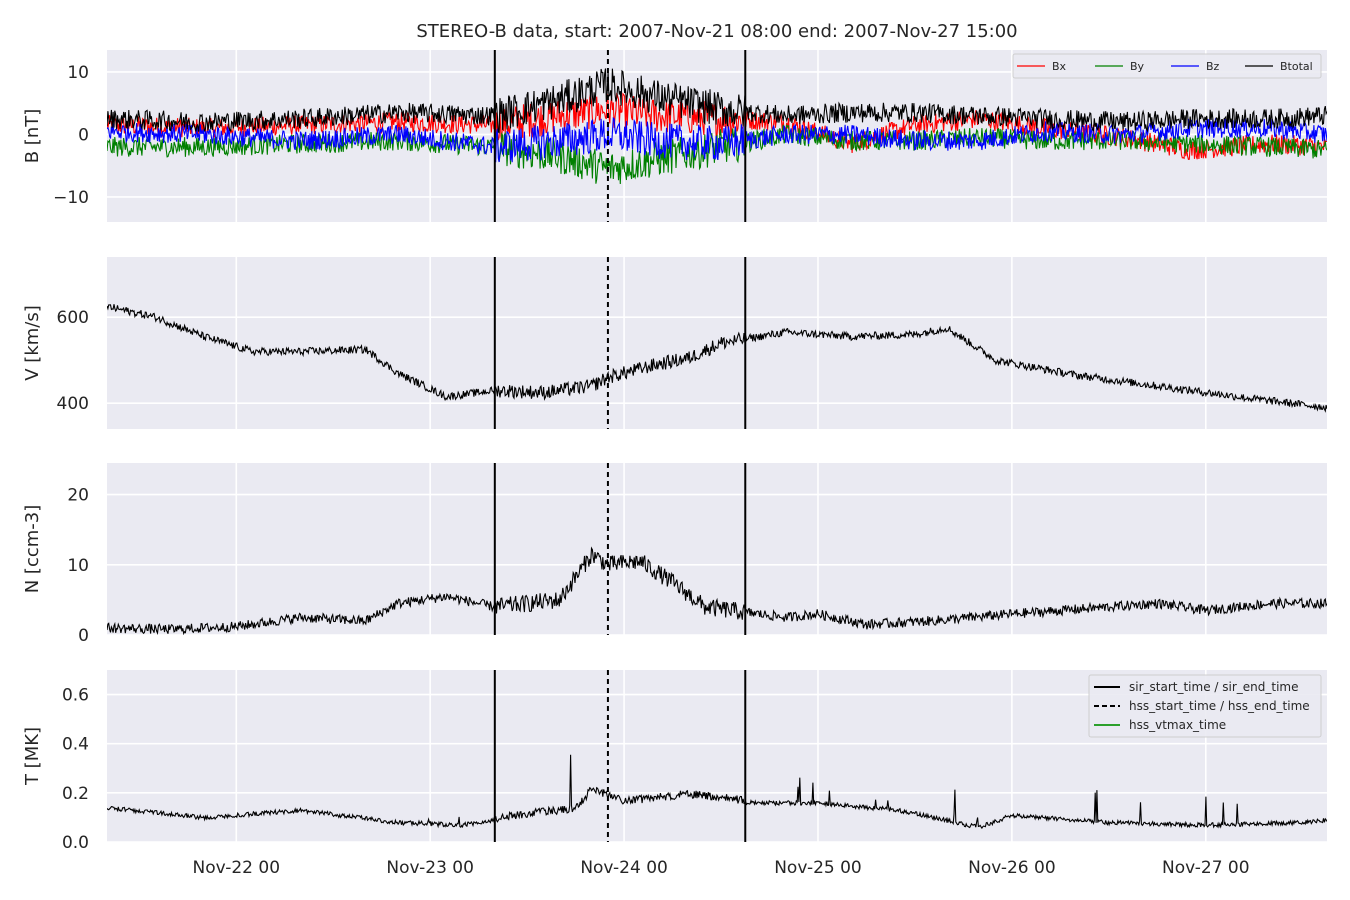  I want to click on x-tick-label: Nov-26 00, so click(1012, 868).